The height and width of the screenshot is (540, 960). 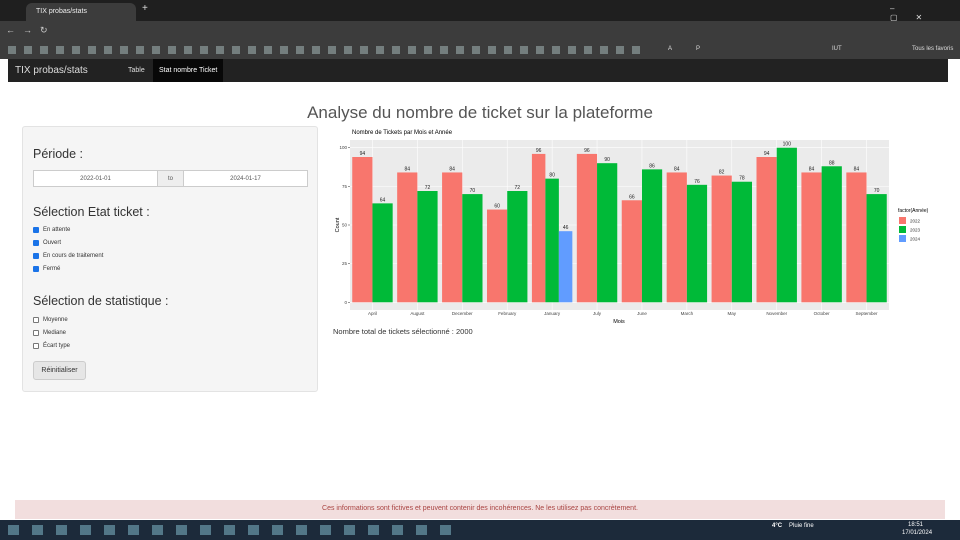 What do you see at coordinates (915, 239) in the screenshot?
I see `legend-label: 2024` at bounding box center [915, 239].